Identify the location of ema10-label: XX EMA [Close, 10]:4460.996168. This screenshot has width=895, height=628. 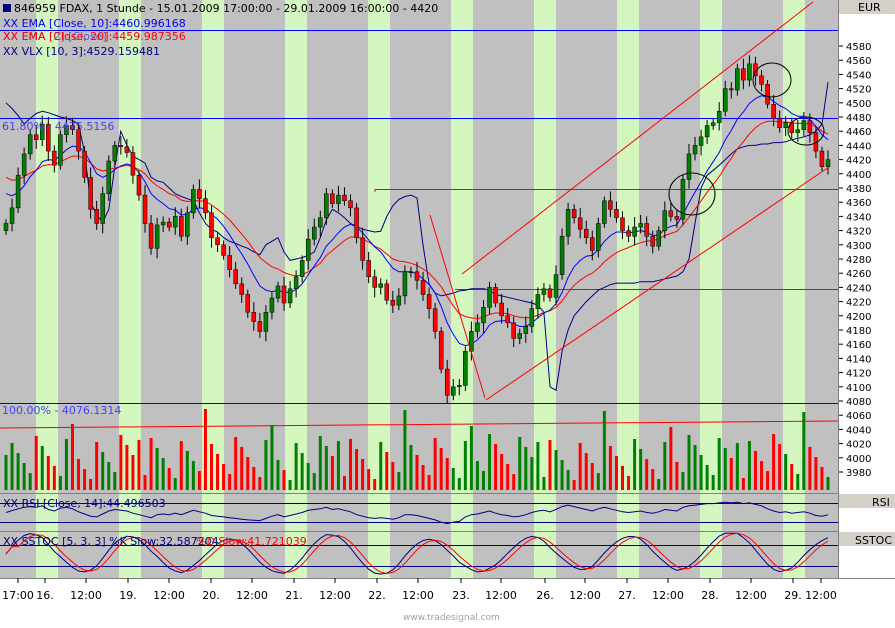
(94, 23).